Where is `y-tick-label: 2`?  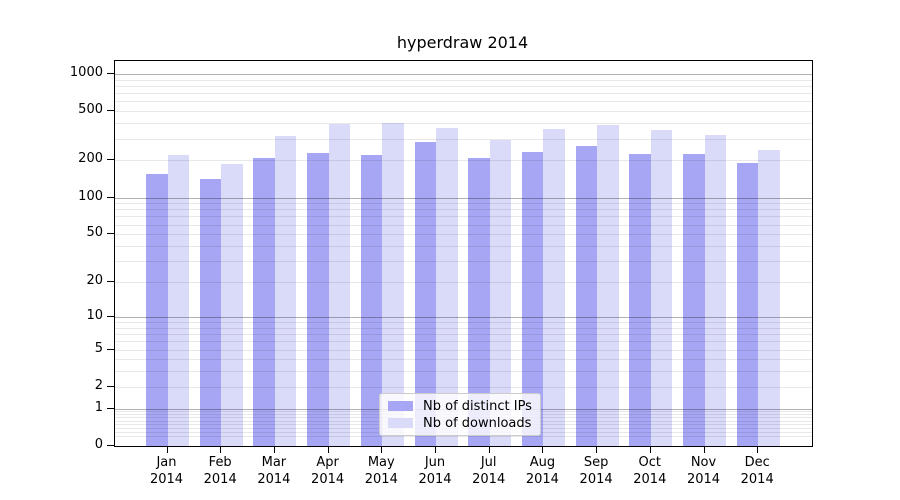 y-tick-label: 2 is located at coordinates (98, 385).